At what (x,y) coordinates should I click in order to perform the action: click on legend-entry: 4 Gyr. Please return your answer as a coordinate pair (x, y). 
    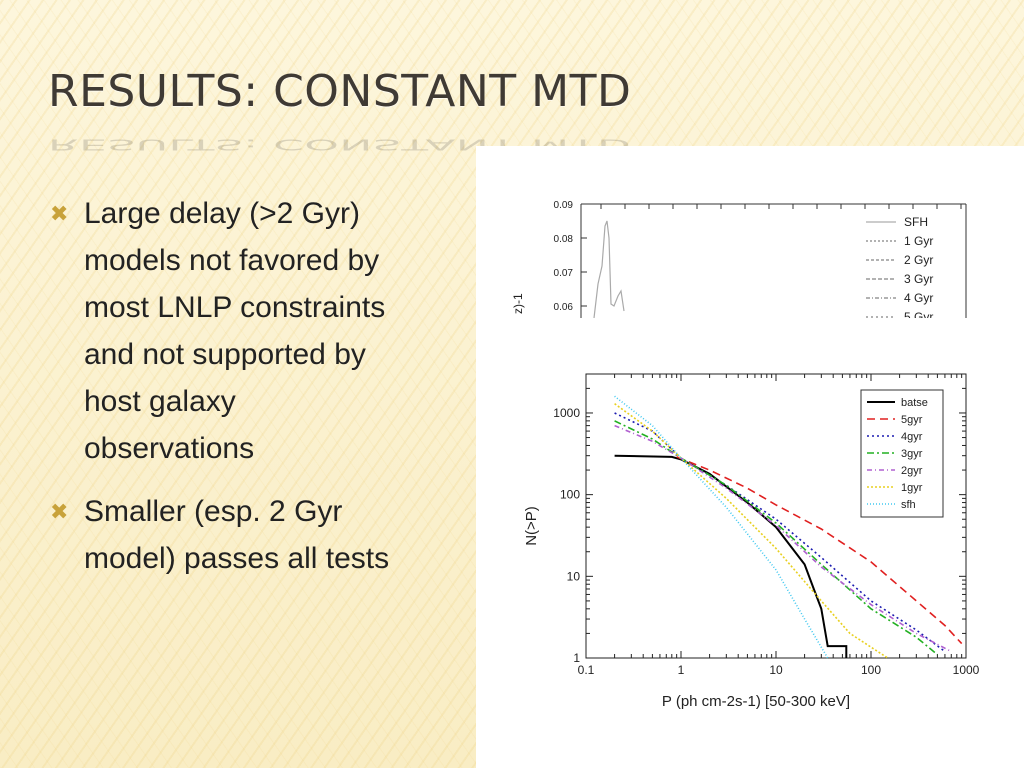
    Looking at the image, I should click on (918, 298).